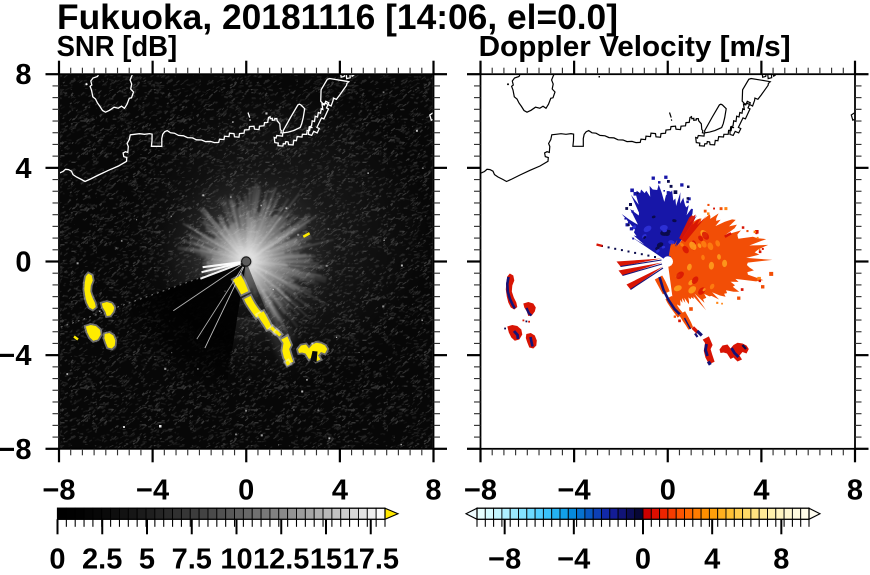 This screenshot has width=870, height=575. I want to click on svg-text: 2.5, so click(102, 557).